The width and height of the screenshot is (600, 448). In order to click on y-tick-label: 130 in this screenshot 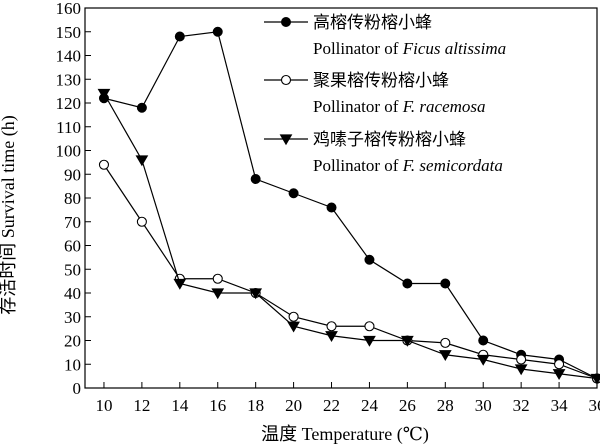, I will do `click(69, 79)`.